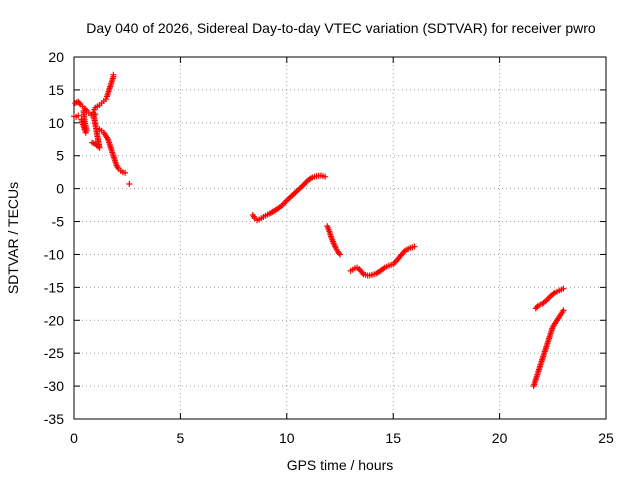  What do you see at coordinates (74, 438) in the screenshot?
I see `x-tick-label: 0` at bounding box center [74, 438].